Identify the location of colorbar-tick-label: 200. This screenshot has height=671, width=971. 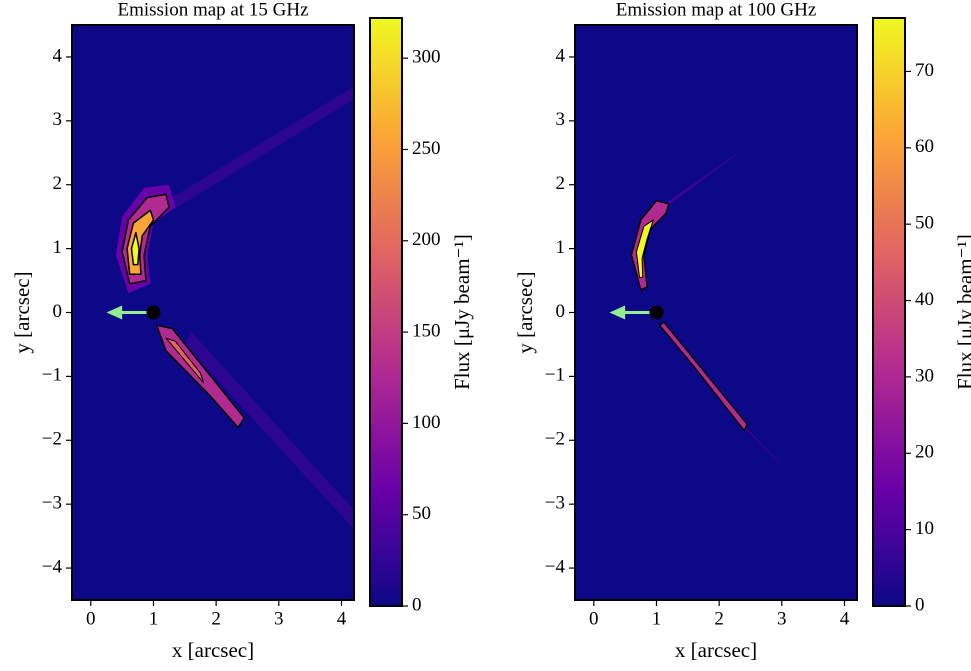
(426, 239).